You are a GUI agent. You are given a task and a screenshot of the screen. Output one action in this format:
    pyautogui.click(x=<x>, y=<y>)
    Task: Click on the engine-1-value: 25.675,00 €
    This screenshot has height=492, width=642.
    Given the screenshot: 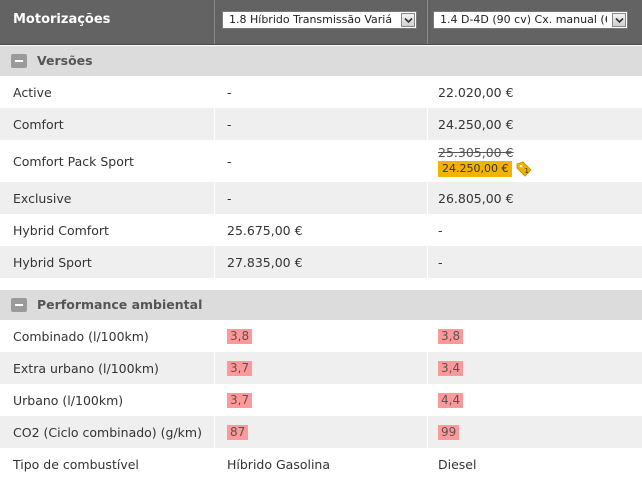 What is the action you would take?
    pyautogui.click(x=265, y=230)
    